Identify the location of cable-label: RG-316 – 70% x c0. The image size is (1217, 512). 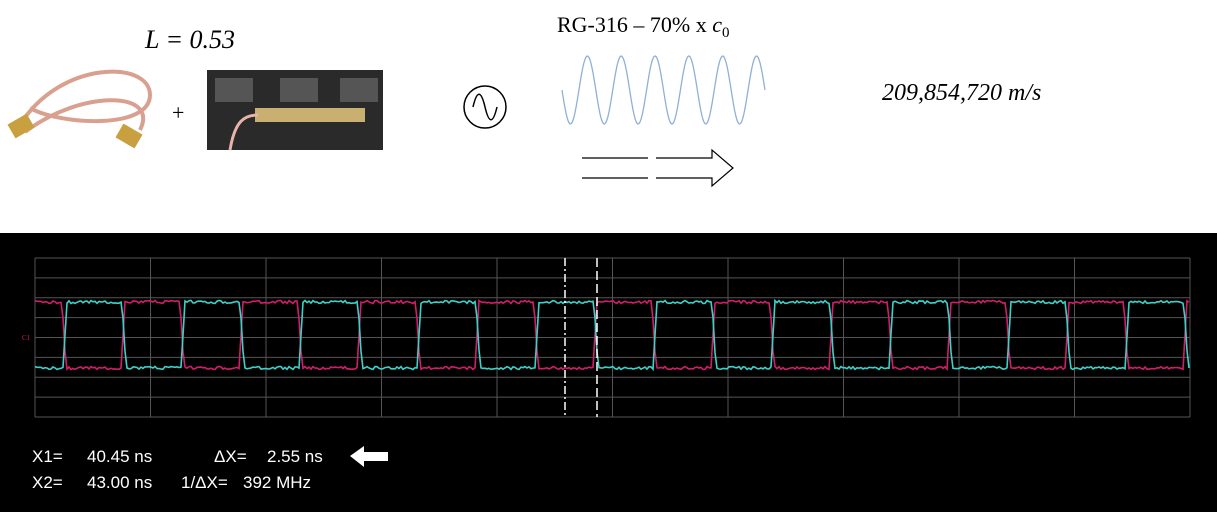
(643, 26).